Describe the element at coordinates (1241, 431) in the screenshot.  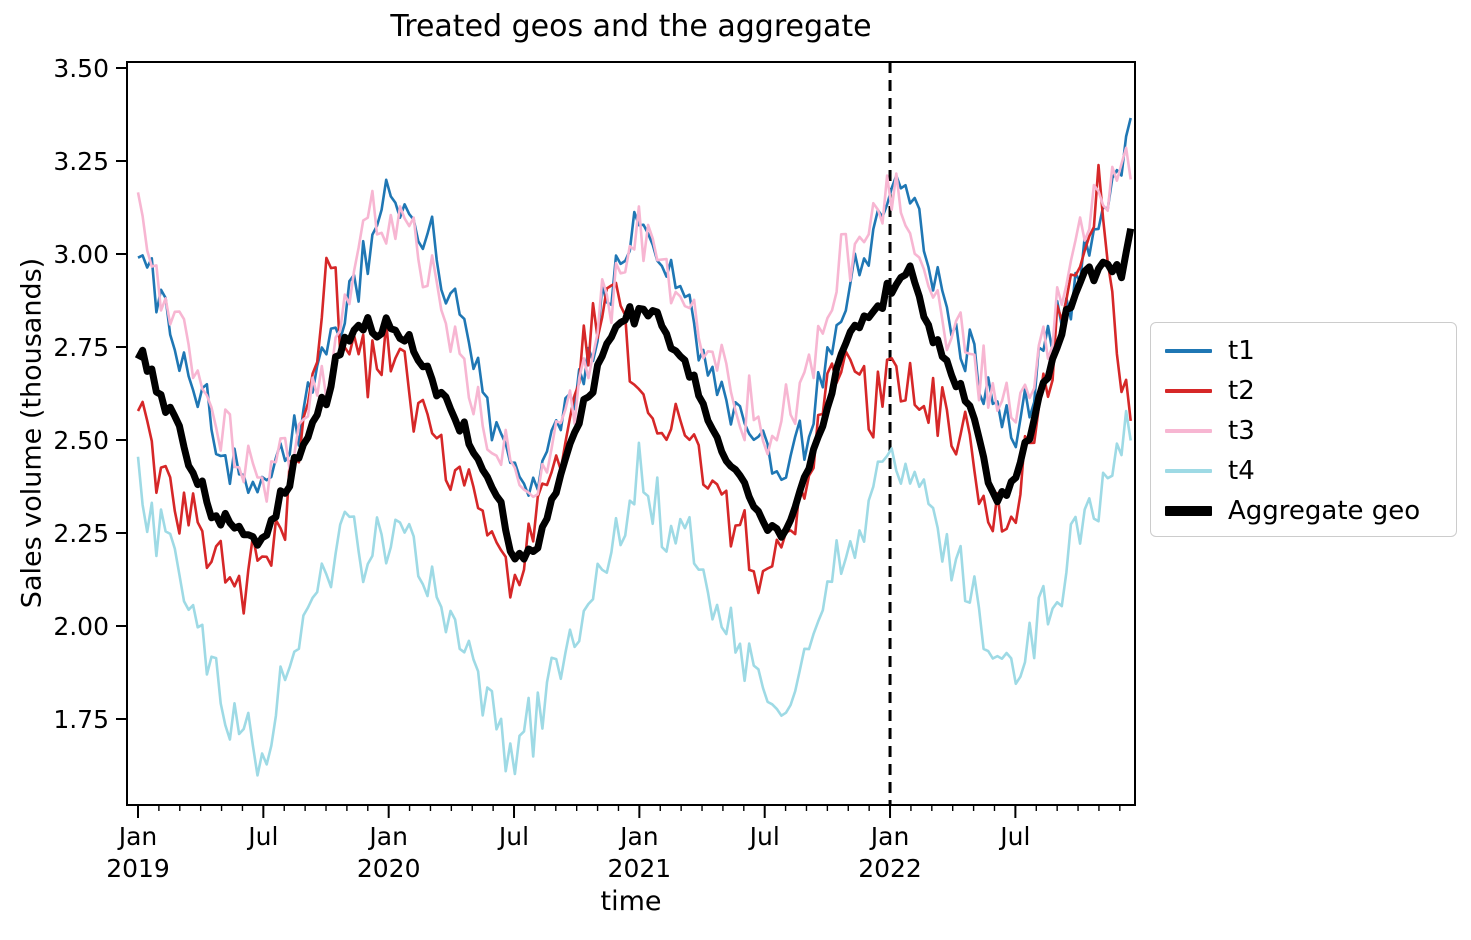
I see `legend-label: t3` at that location.